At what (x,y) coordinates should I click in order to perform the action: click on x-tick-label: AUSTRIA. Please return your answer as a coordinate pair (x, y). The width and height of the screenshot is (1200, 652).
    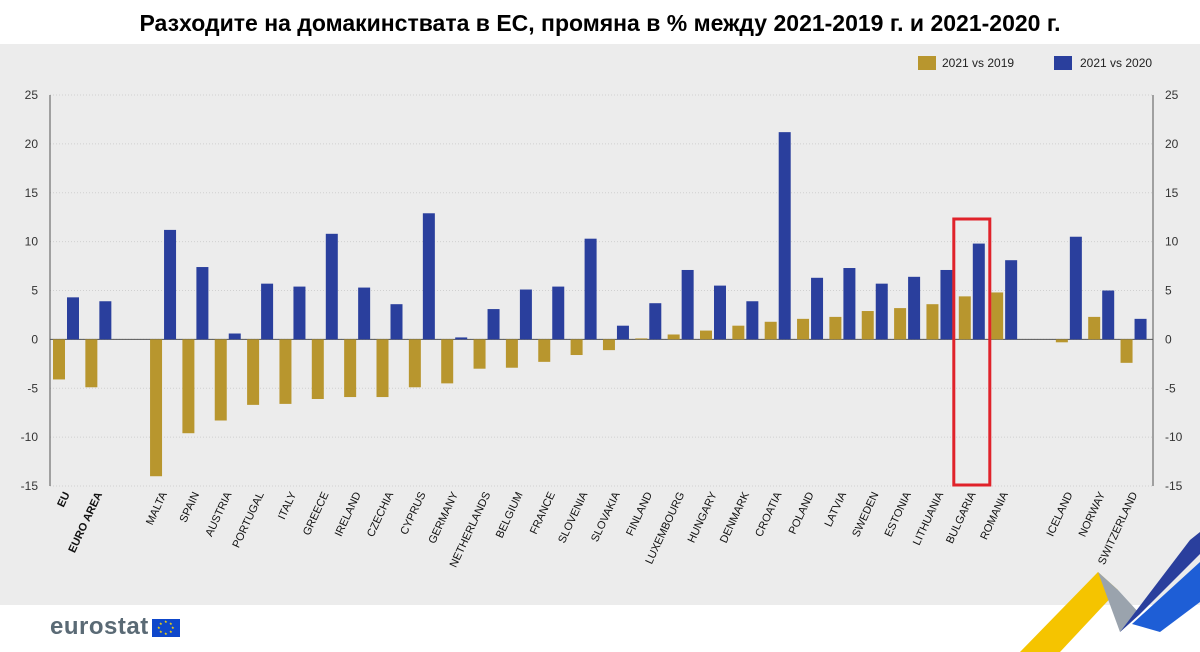
    Looking at the image, I should click on (218, 514).